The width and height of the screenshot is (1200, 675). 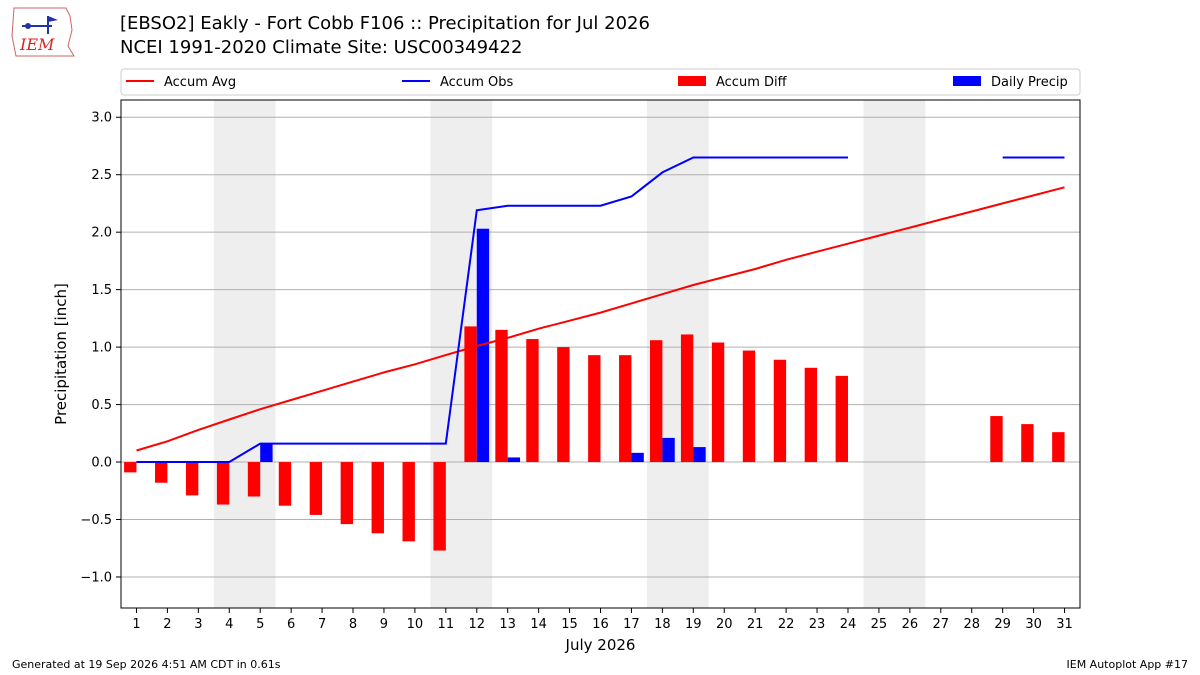 I want to click on x-tick-label: 6, so click(x=291, y=624).